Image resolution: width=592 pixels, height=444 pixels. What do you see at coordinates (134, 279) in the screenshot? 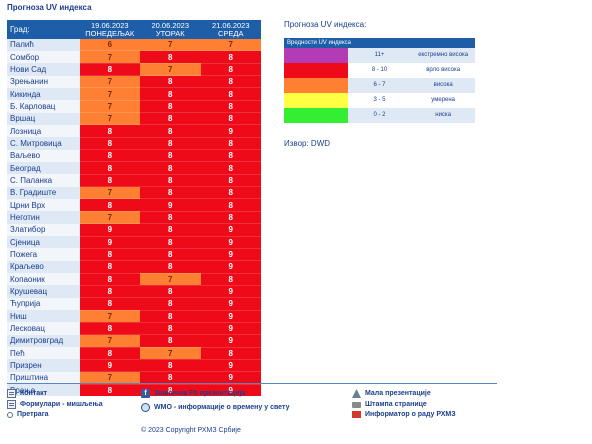
I see `table-row: Копаоник 8 7 8` at bounding box center [134, 279].